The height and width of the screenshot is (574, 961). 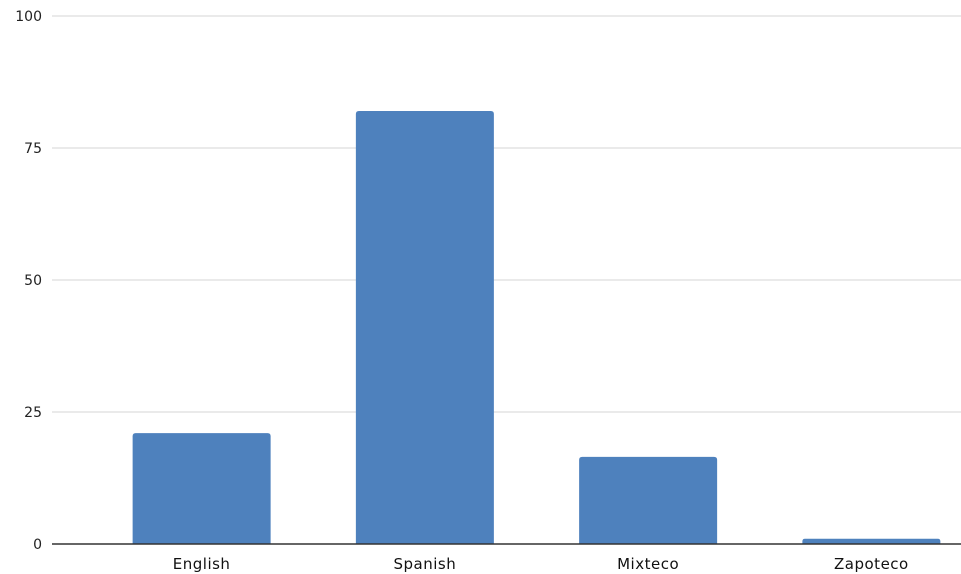 I want to click on y-axis-tick-labels: 0 25 50 75 100, so click(x=28, y=281).